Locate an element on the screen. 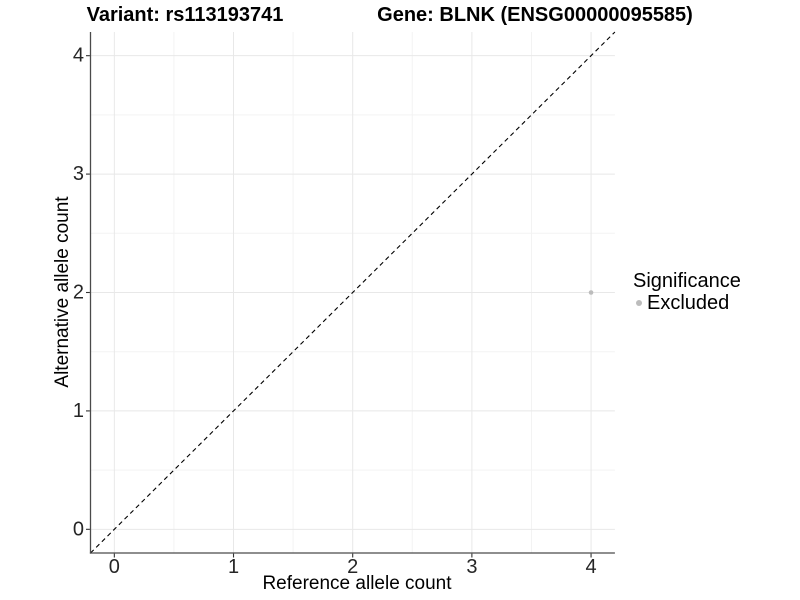  legend: Significance Excluded is located at coordinates (687, 292).